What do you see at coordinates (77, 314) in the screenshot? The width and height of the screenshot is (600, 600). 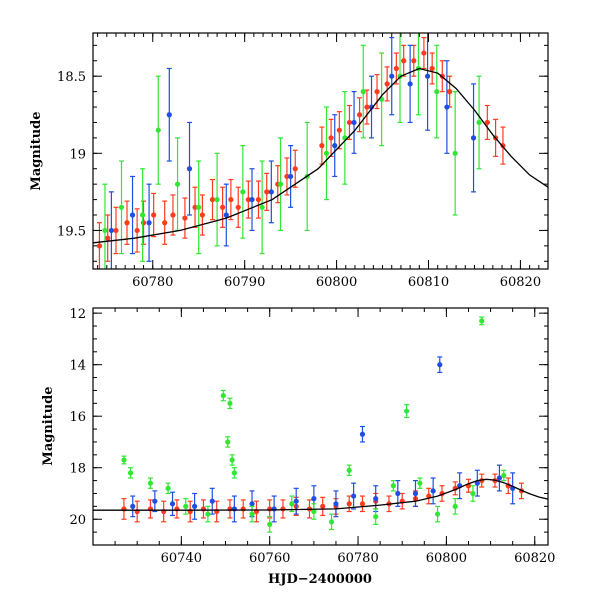 I see `bottom-y-tick-label: 12` at bounding box center [77, 314].